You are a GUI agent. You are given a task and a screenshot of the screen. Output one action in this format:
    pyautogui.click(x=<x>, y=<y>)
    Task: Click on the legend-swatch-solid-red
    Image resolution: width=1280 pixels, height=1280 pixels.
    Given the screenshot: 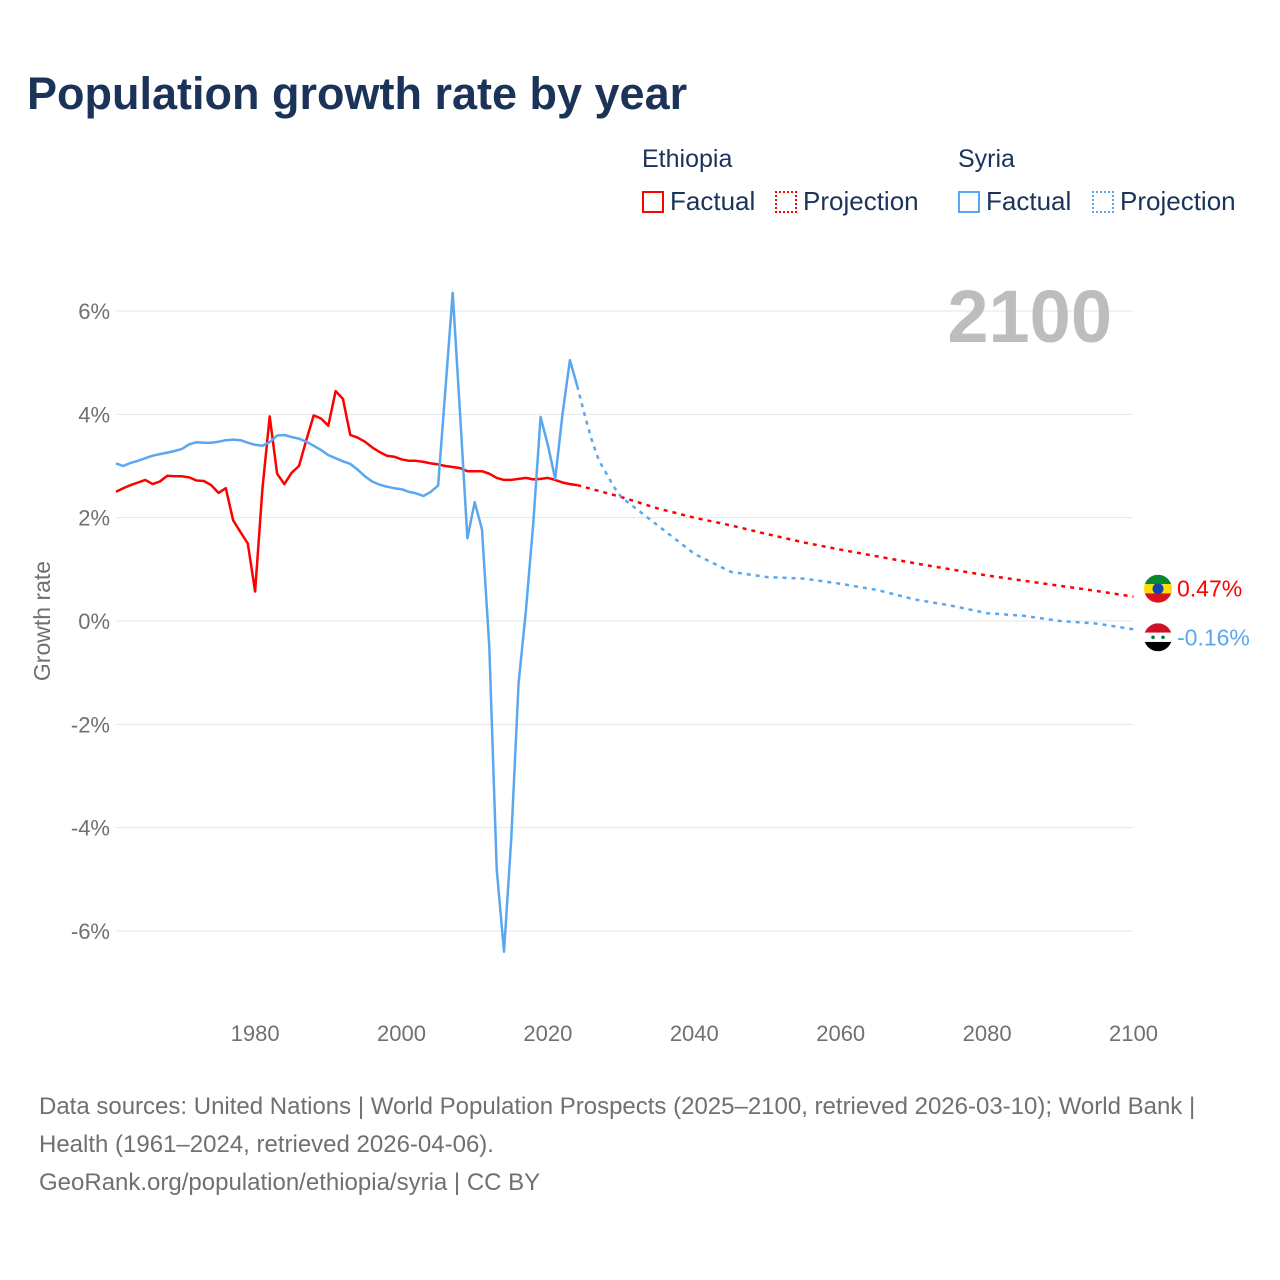 What is the action you would take?
    pyautogui.click(x=653, y=201)
    